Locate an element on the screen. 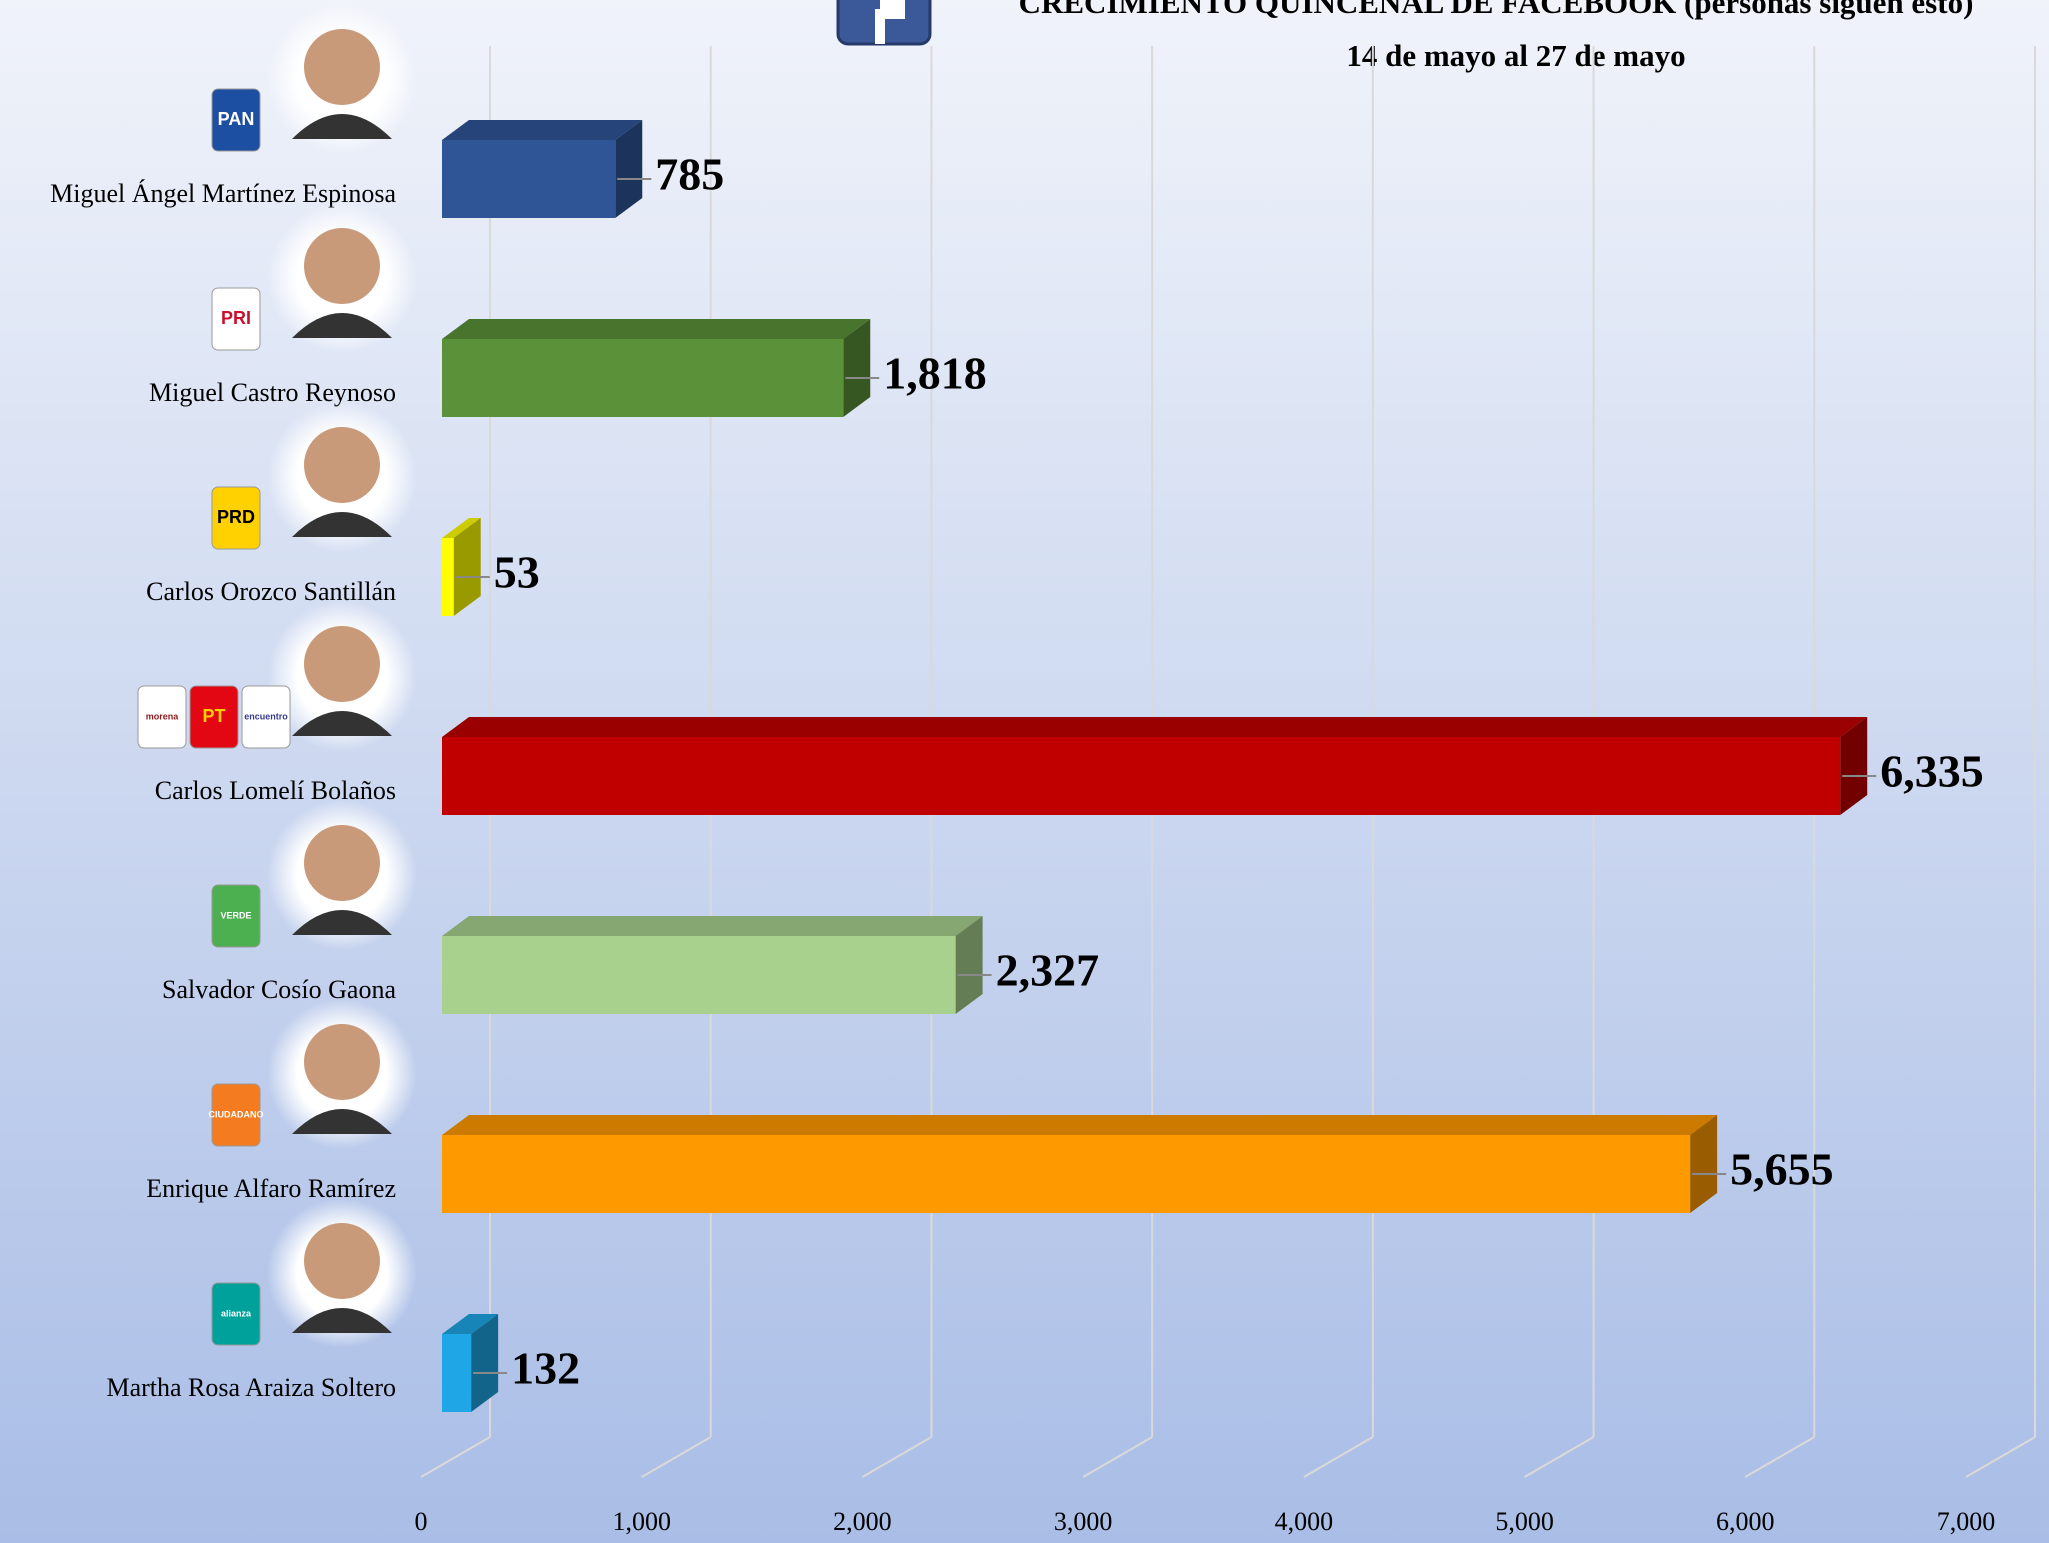 The width and height of the screenshot is (2049, 1543). value-label: 132 is located at coordinates (545, 1368).